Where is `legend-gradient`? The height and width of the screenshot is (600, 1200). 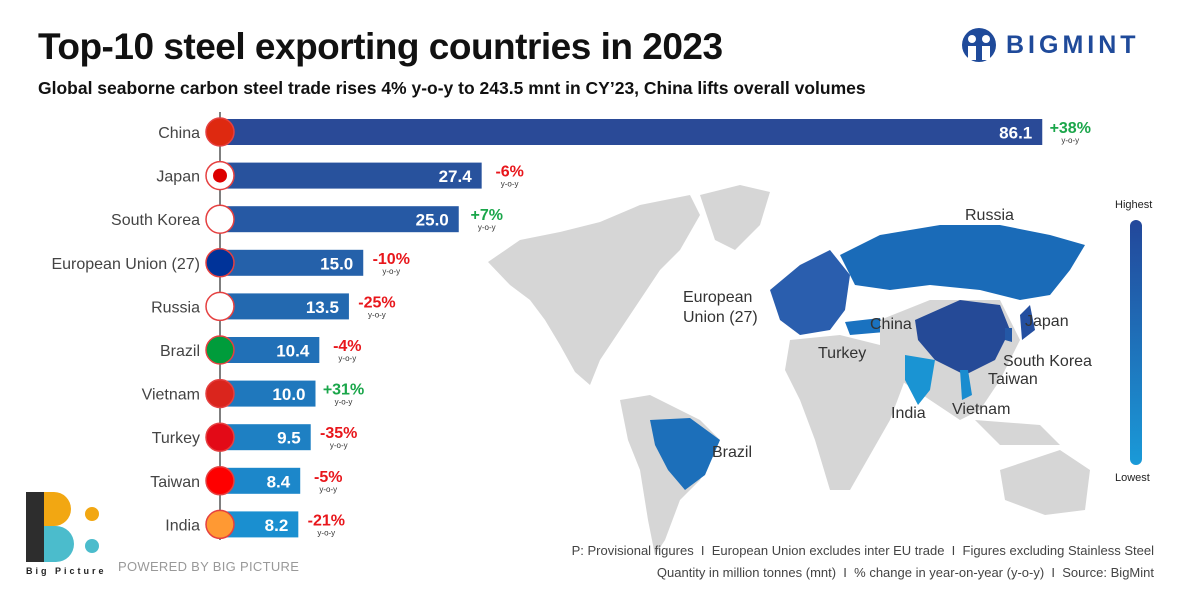
legend-gradient is located at coordinates (1136, 342).